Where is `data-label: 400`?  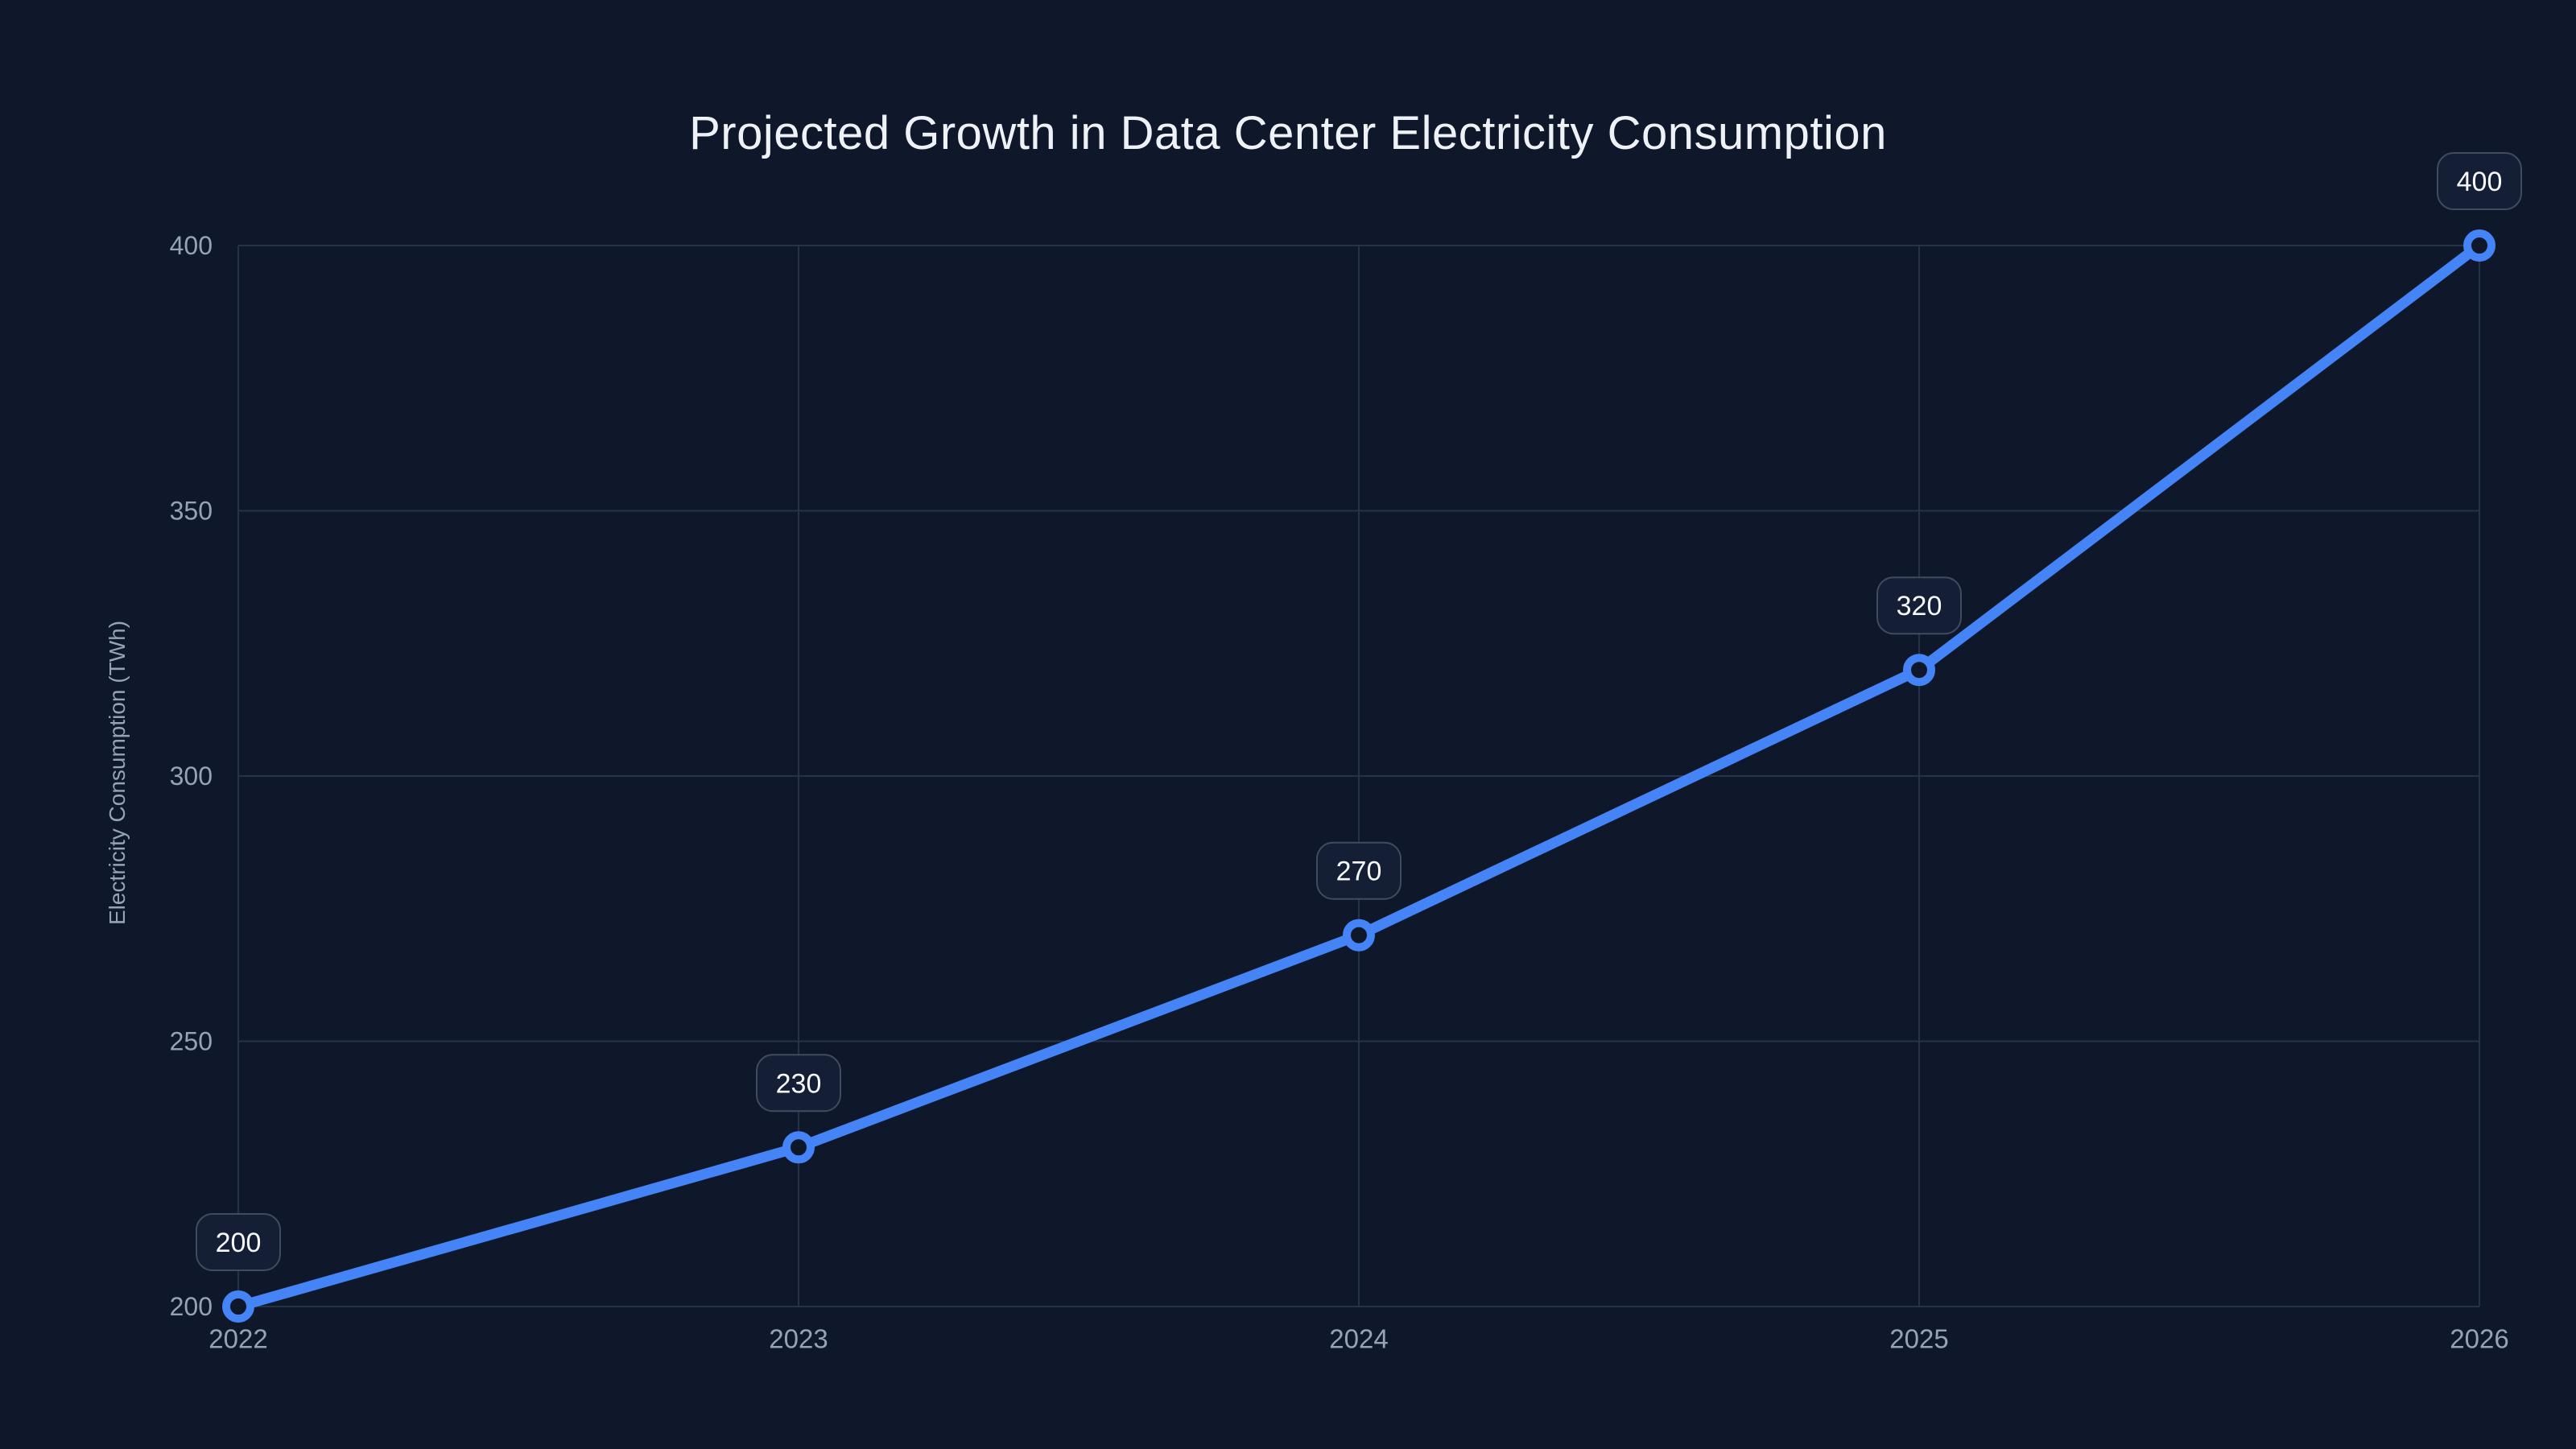 data-label: 400 is located at coordinates (2480, 182).